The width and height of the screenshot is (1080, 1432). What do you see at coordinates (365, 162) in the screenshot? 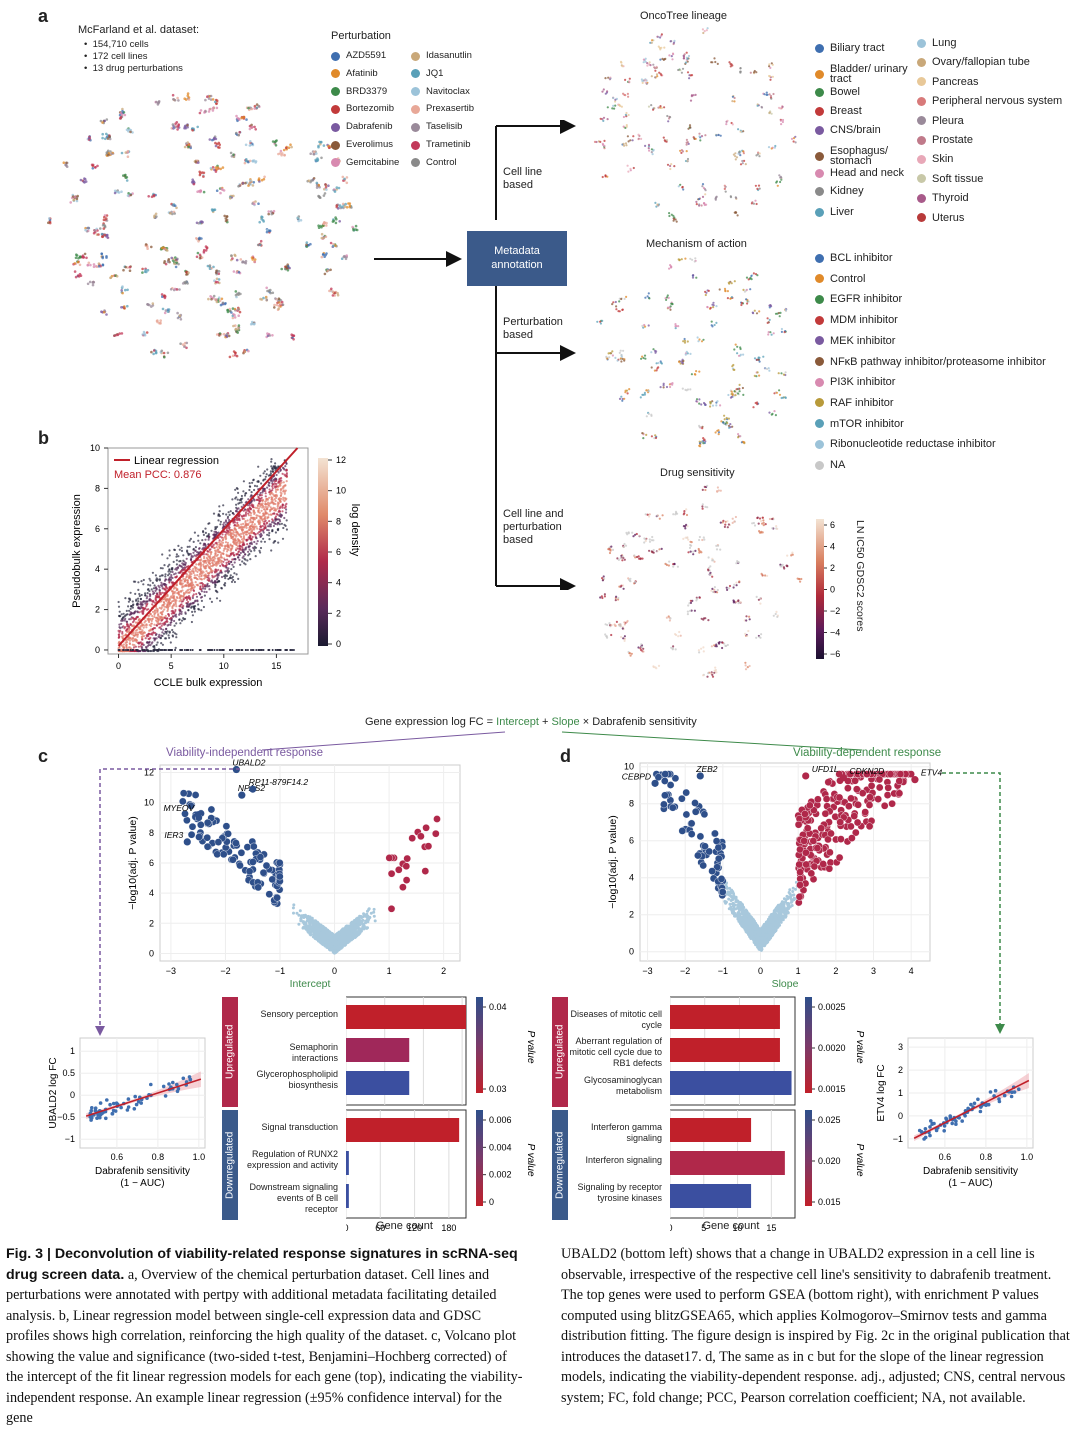
I see `legend-item: Gemcitabine` at bounding box center [365, 162].